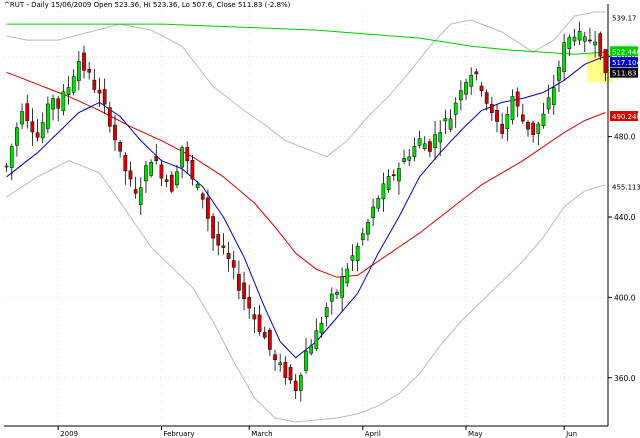 This screenshot has height=438, width=640. Describe the element at coordinates (625, 56) in the screenshot. I see `y-tick-label: 520.0` at that location.